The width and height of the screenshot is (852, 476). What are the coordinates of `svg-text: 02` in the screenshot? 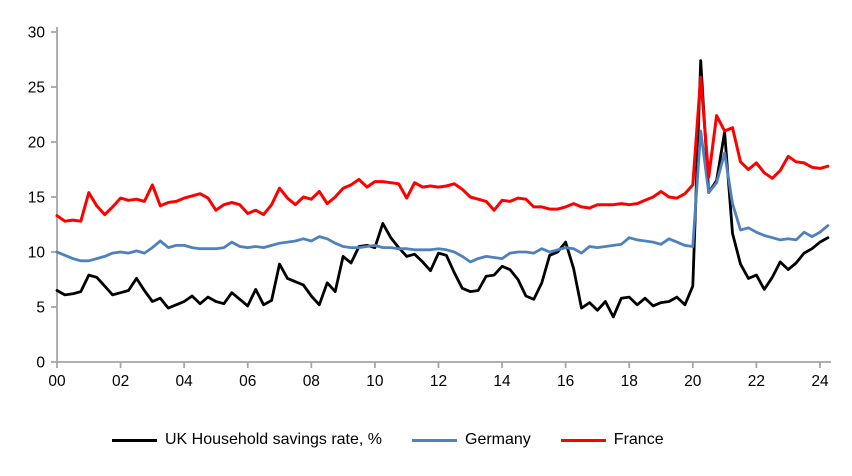 It's located at (120, 381).